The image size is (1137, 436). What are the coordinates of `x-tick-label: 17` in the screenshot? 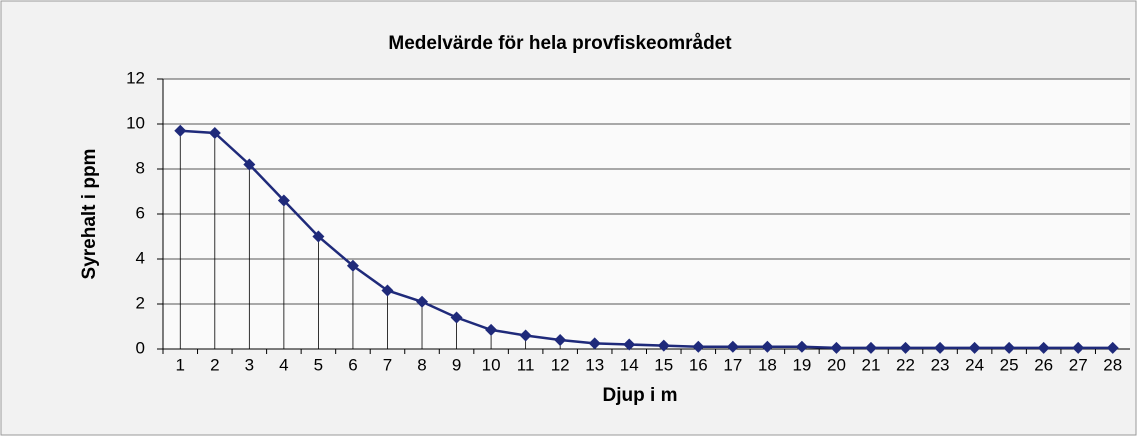 It's located at (732, 364).